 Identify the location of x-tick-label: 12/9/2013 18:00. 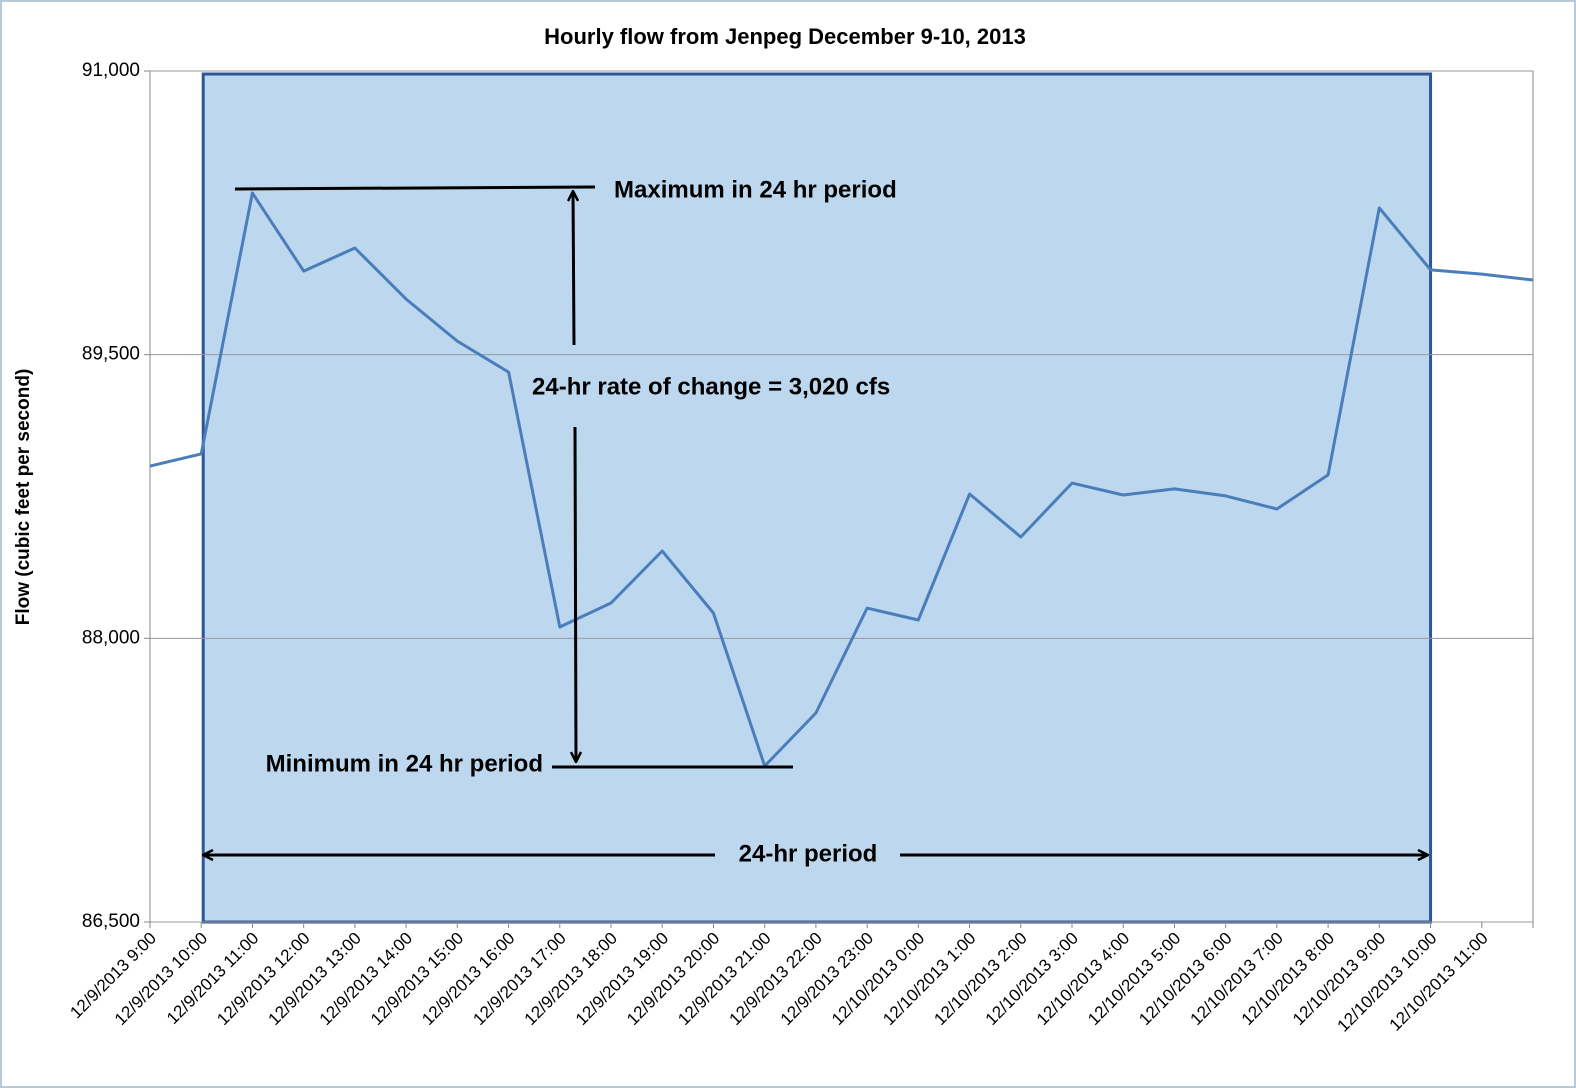
(571, 979).